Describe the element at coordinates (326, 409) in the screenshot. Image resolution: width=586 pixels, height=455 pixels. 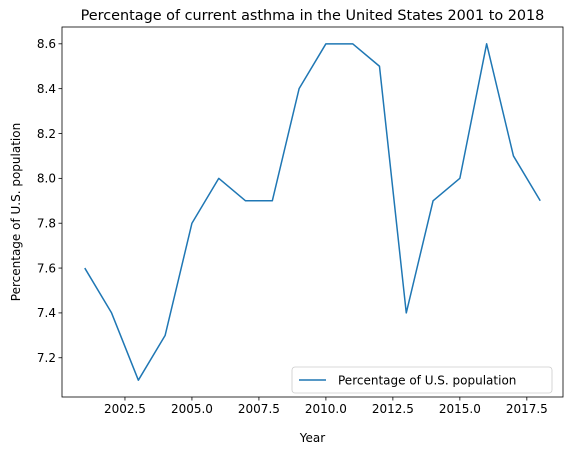
I see `x-tick-label: 2010.0` at that location.